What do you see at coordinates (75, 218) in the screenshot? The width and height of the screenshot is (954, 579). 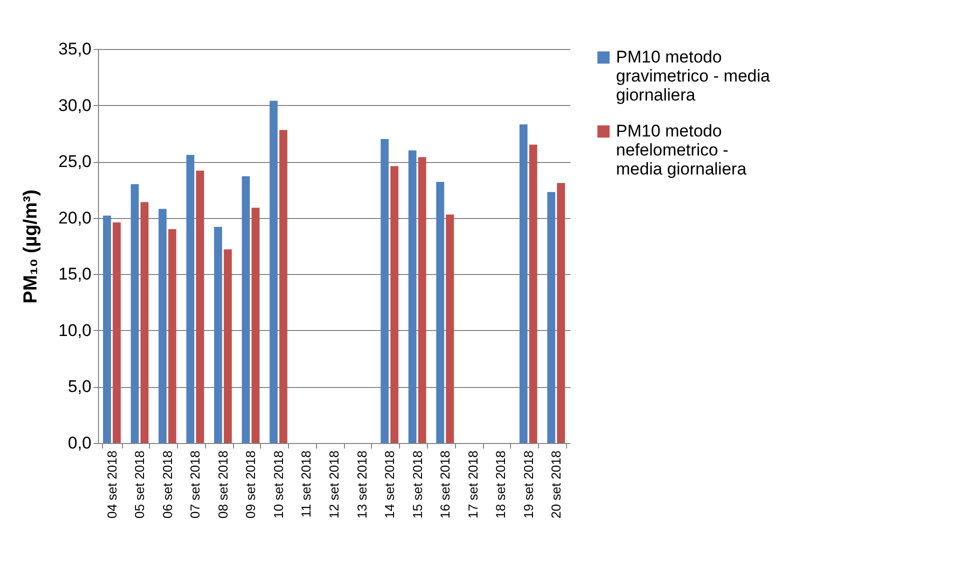 I see `y-tick-label: 20,0` at bounding box center [75, 218].